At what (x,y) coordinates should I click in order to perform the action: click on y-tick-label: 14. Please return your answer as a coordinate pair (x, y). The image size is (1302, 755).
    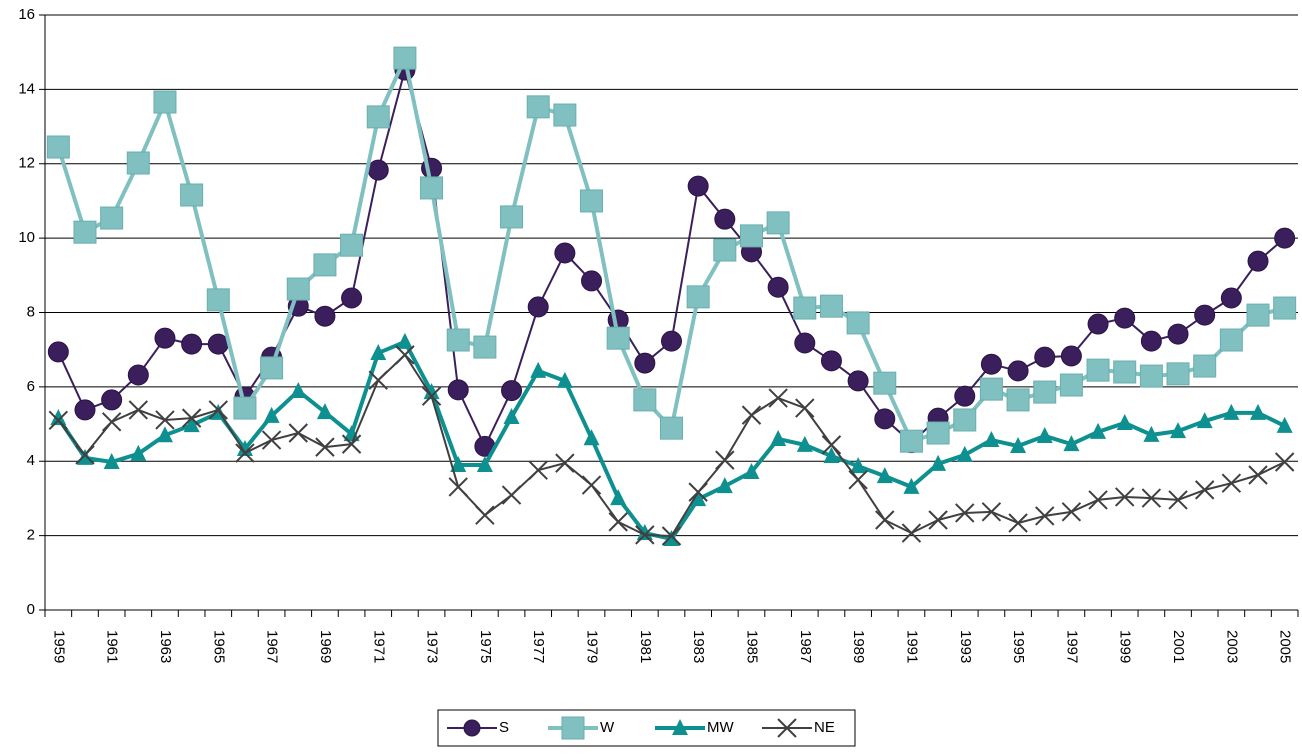
    Looking at the image, I should click on (26, 88).